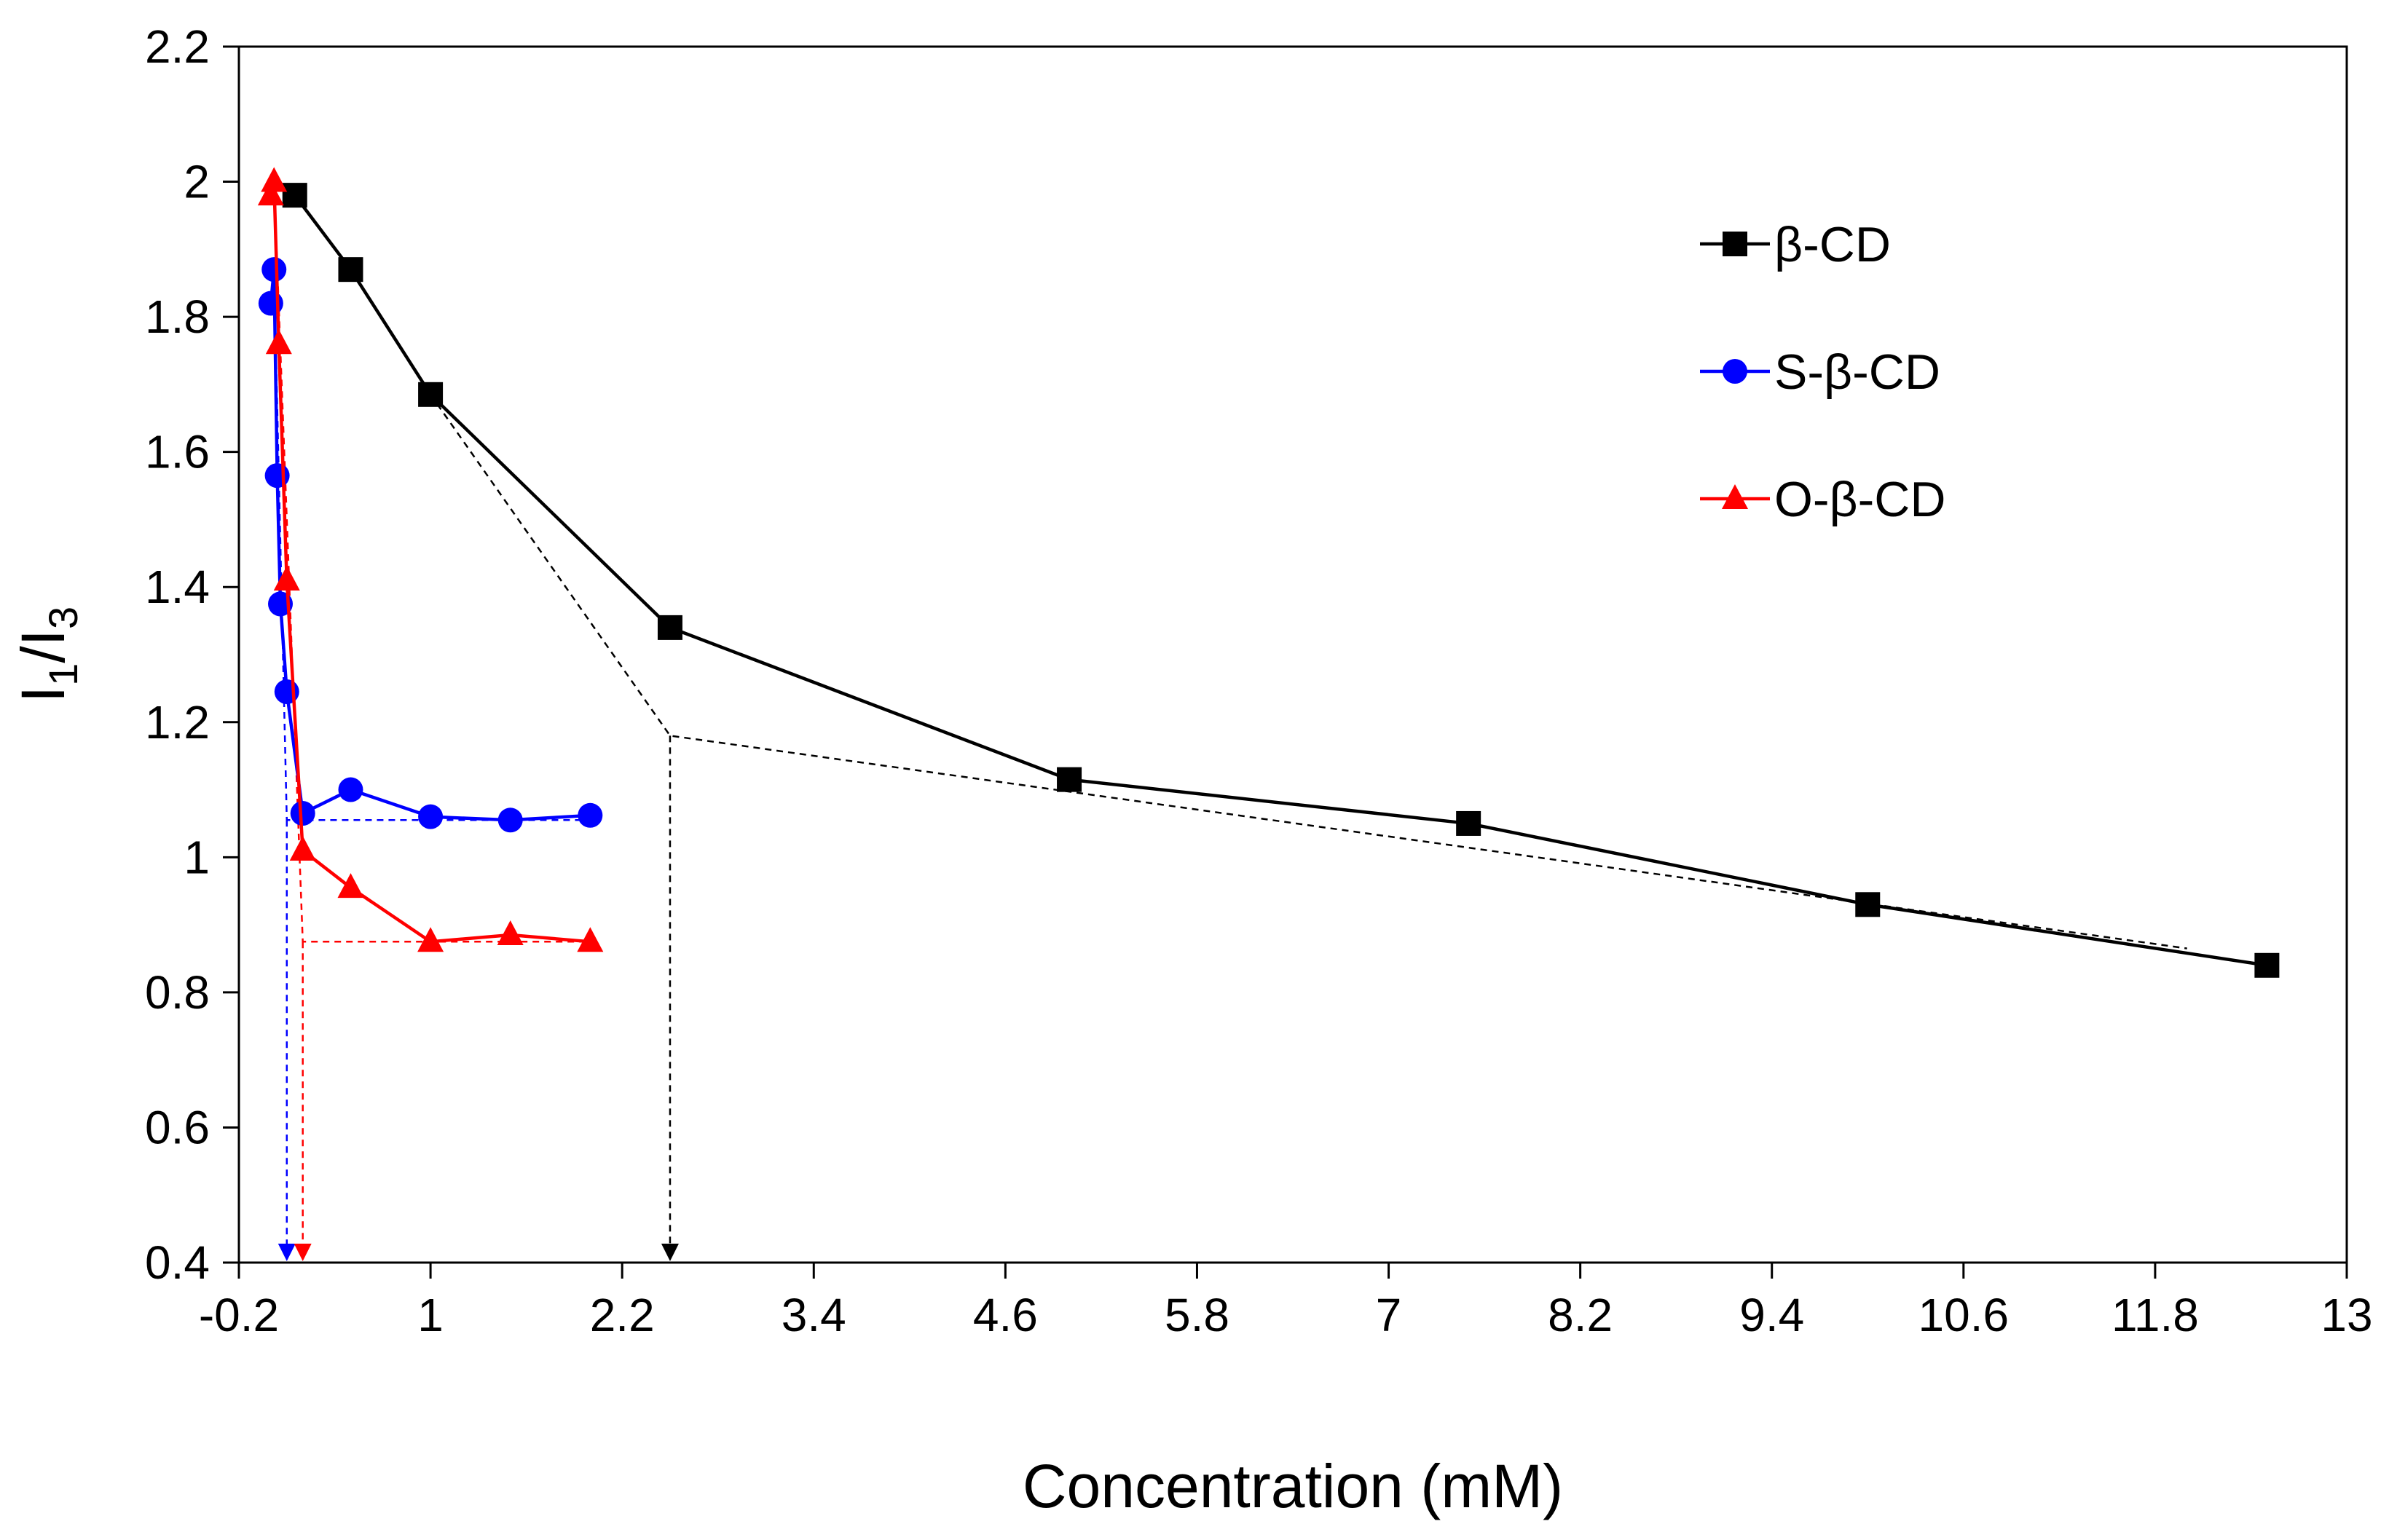  Describe the element at coordinates (430, 1315) in the screenshot. I see `x-tick-label: 1` at that location.